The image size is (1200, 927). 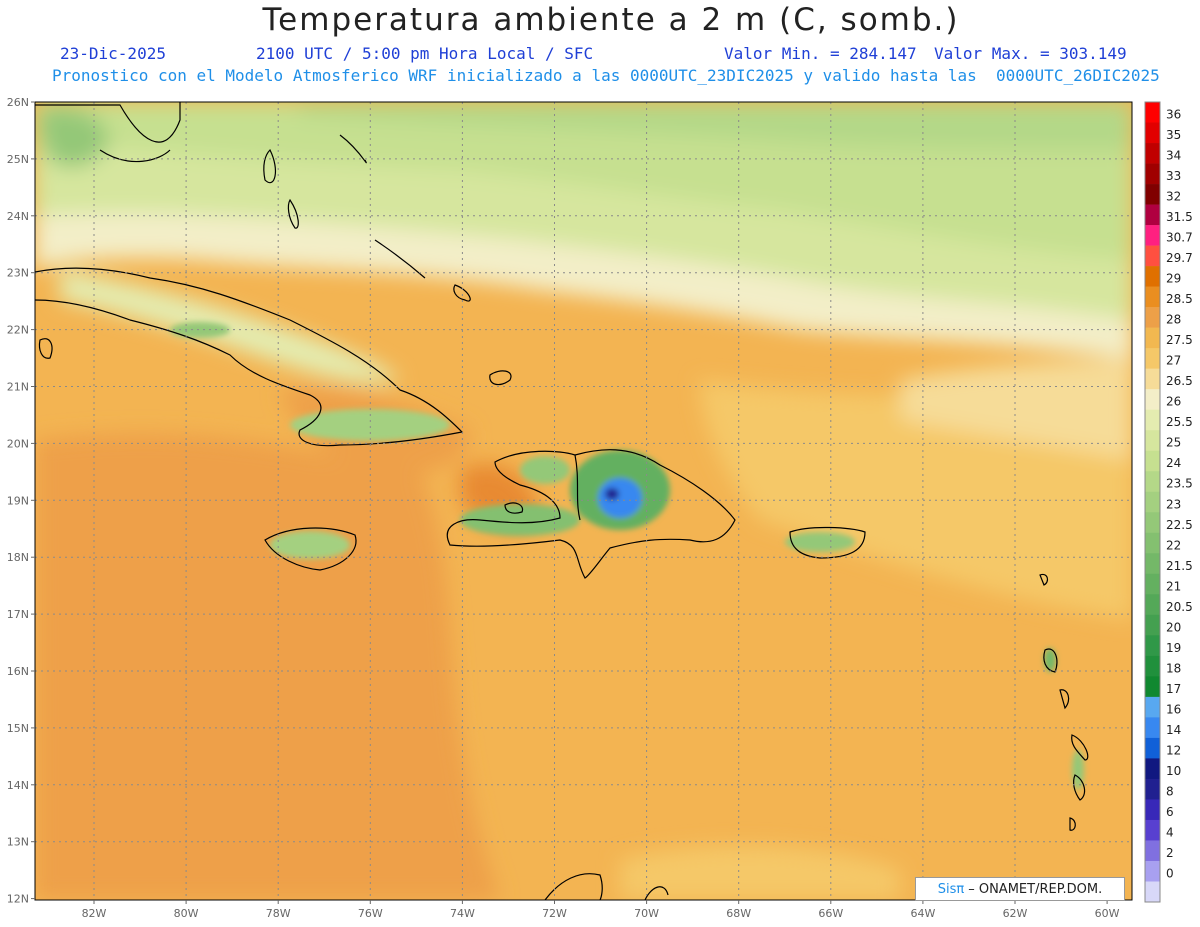 I want to click on colorbar-label: 28.5, so click(x=1179, y=299).